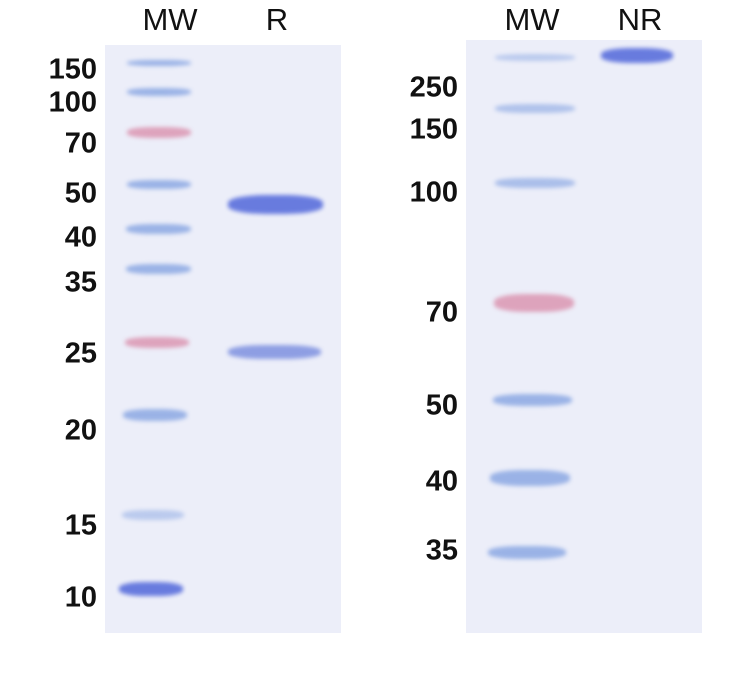 This screenshot has width=751, height=678. What do you see at coordinates (277, 19) in the screenshot?
I see `left-lane-header-r: R` at bounding box center [277, 19].